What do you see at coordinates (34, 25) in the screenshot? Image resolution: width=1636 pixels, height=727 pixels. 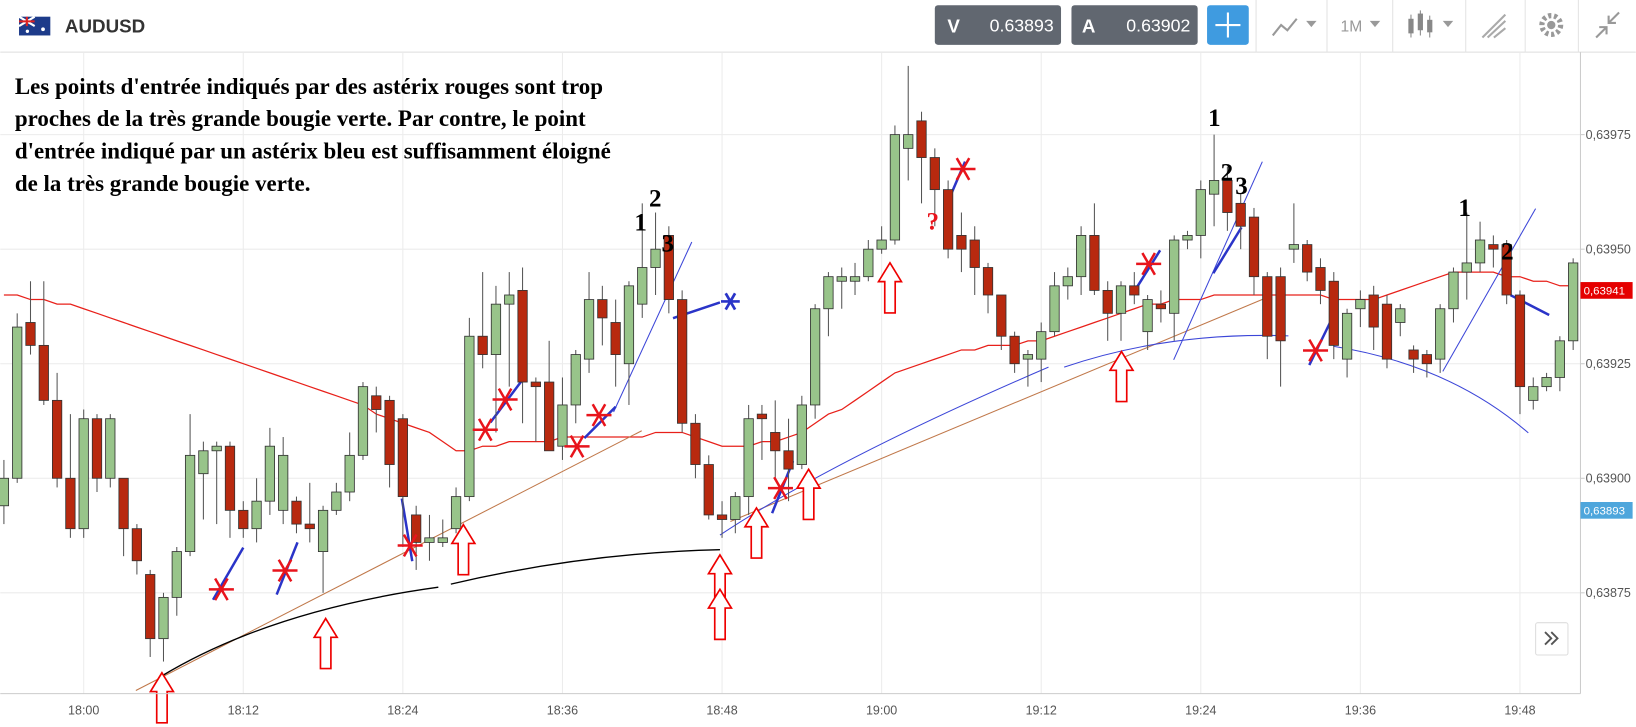 I see `flag` at bounding box center [34, 25].